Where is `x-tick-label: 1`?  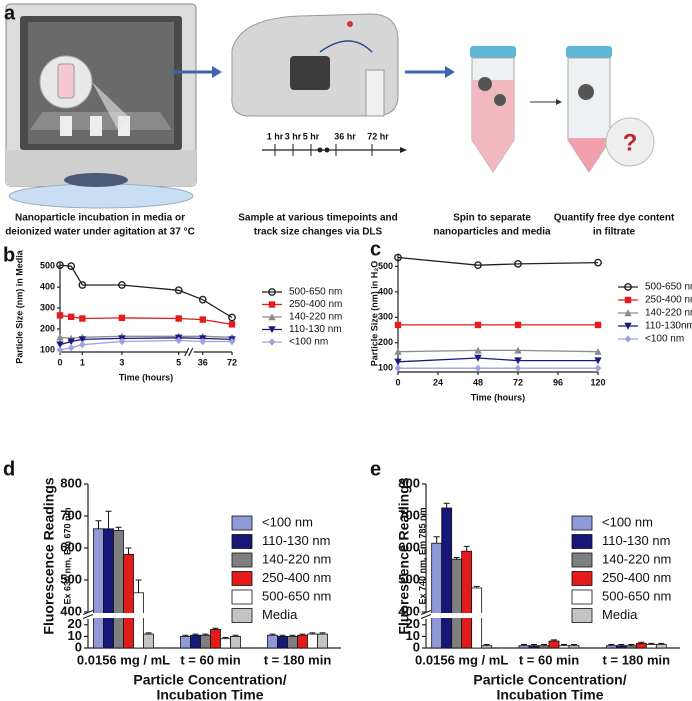 x-tick-label: 1 is located at coordinates (82, 362).